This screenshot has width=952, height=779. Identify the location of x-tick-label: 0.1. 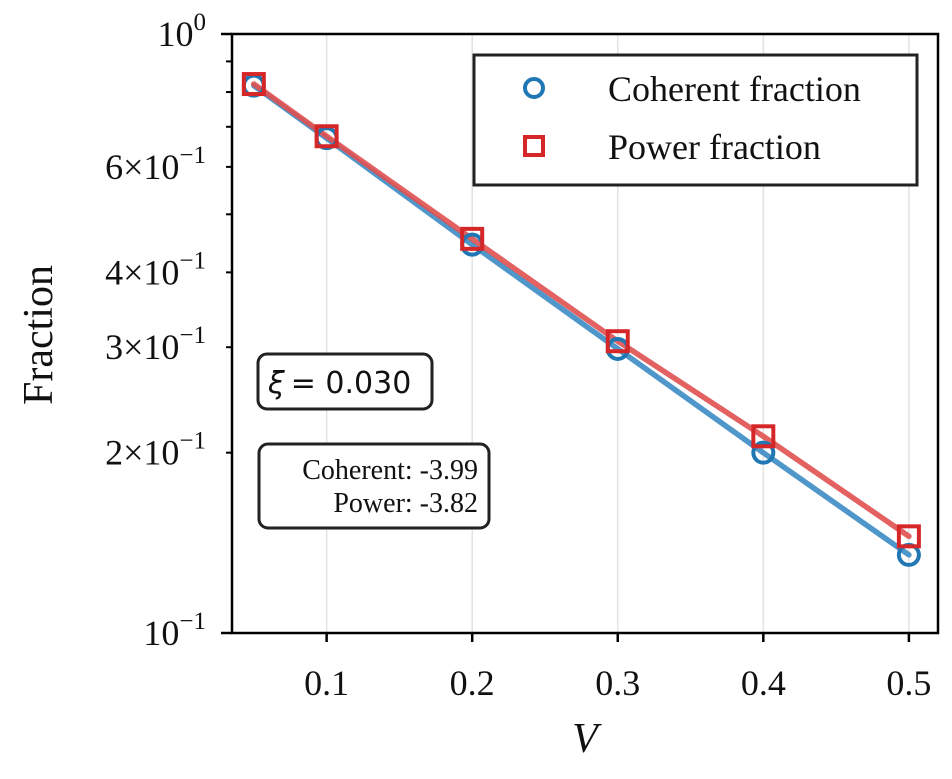
(326, 683).